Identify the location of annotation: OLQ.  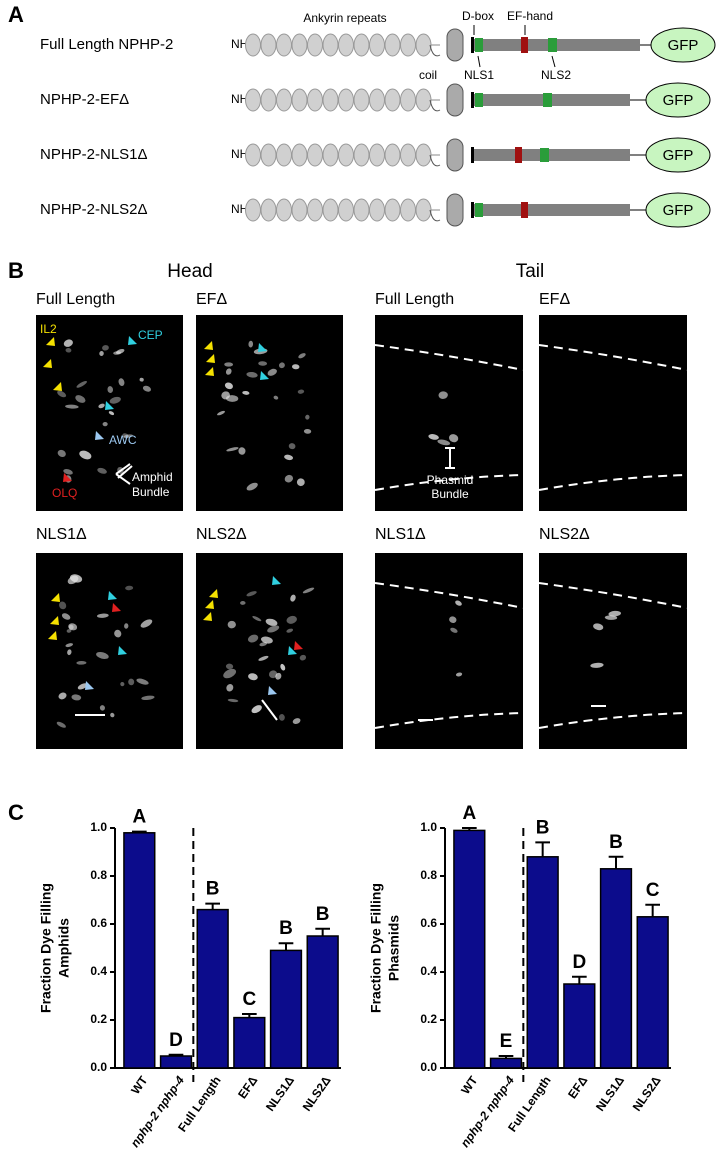
(64, 493).